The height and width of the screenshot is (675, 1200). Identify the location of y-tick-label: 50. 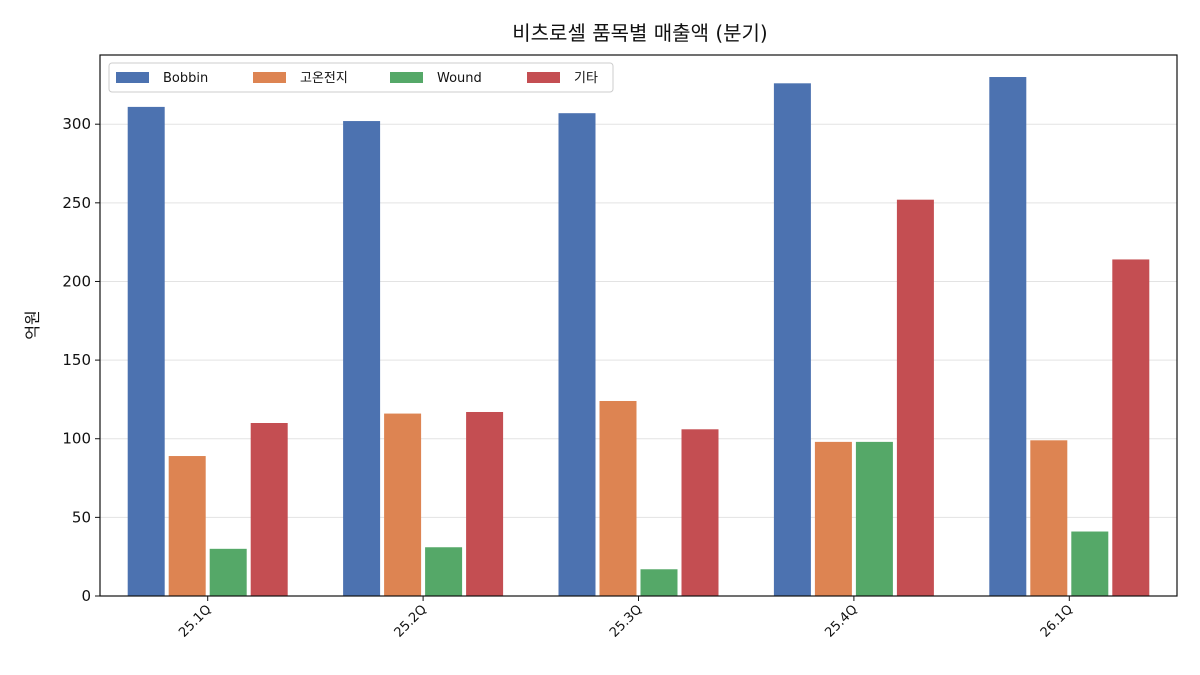
(81, 517).